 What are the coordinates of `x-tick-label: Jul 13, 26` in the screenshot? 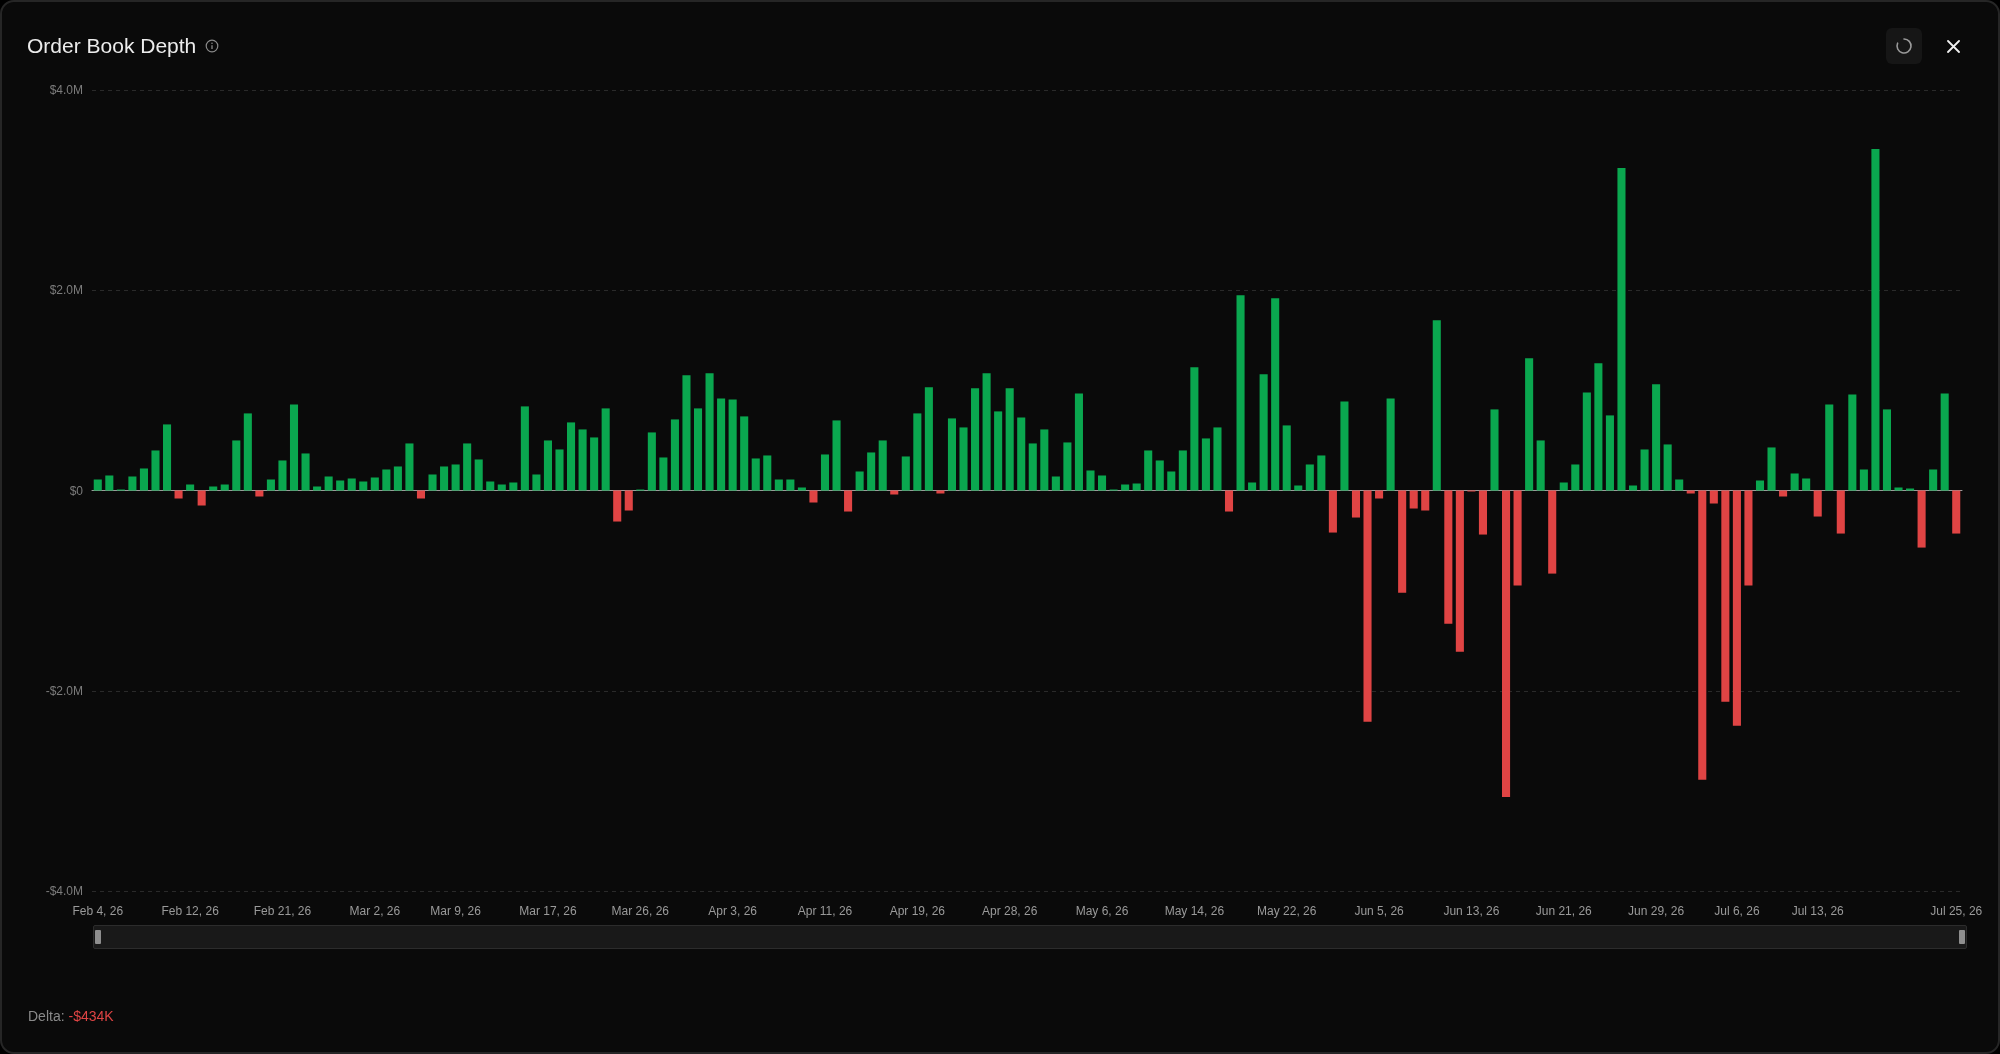 It's located at (1818, 911).